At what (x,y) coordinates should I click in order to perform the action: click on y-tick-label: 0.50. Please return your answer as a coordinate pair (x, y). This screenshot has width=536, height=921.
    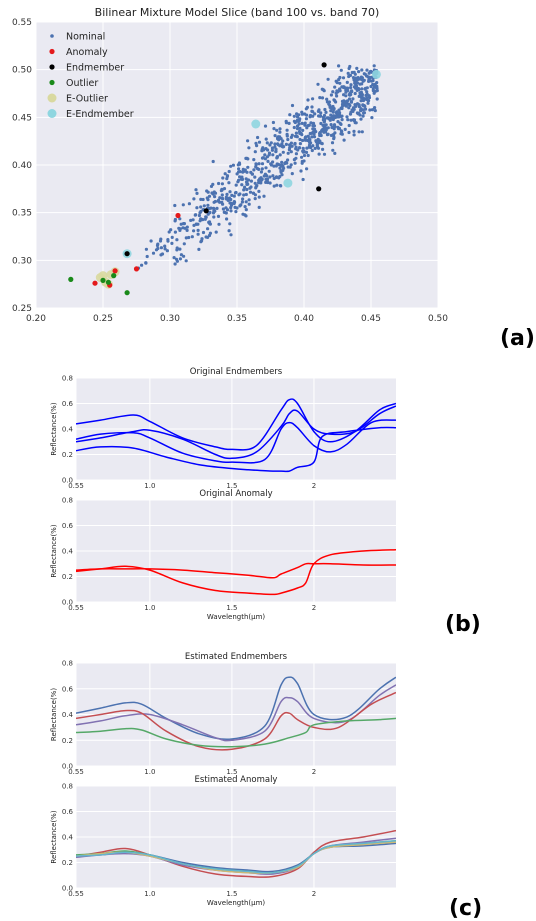
    Looking at the image, I should click on (22, 71).